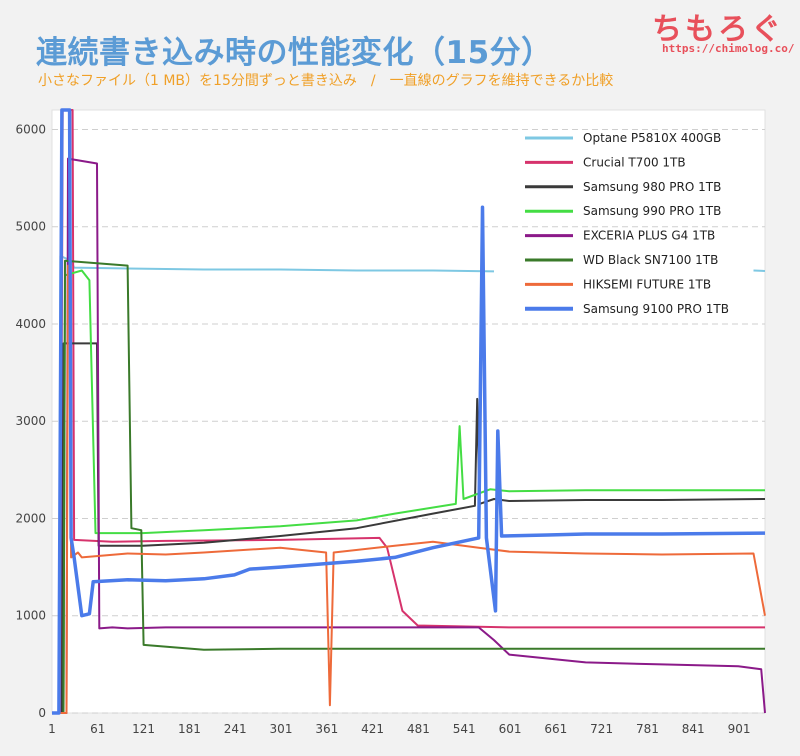 This screenshot has width=800, height=756. Describe the element at coordinates (652, 187) in the screenshot. I see `legend-label: Samsung 980 PRO 1TB` at that location.